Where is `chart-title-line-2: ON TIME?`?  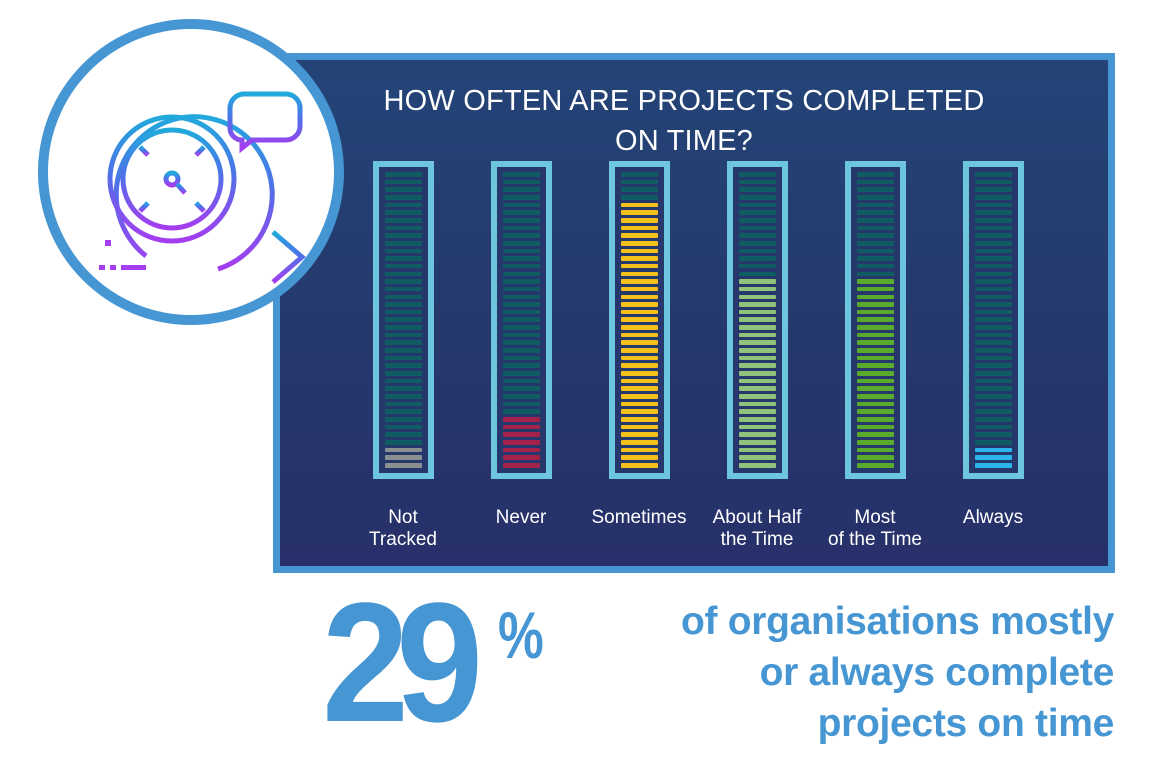 chart-title-line-2: ON TIME? is located at coordinates (684, 141).